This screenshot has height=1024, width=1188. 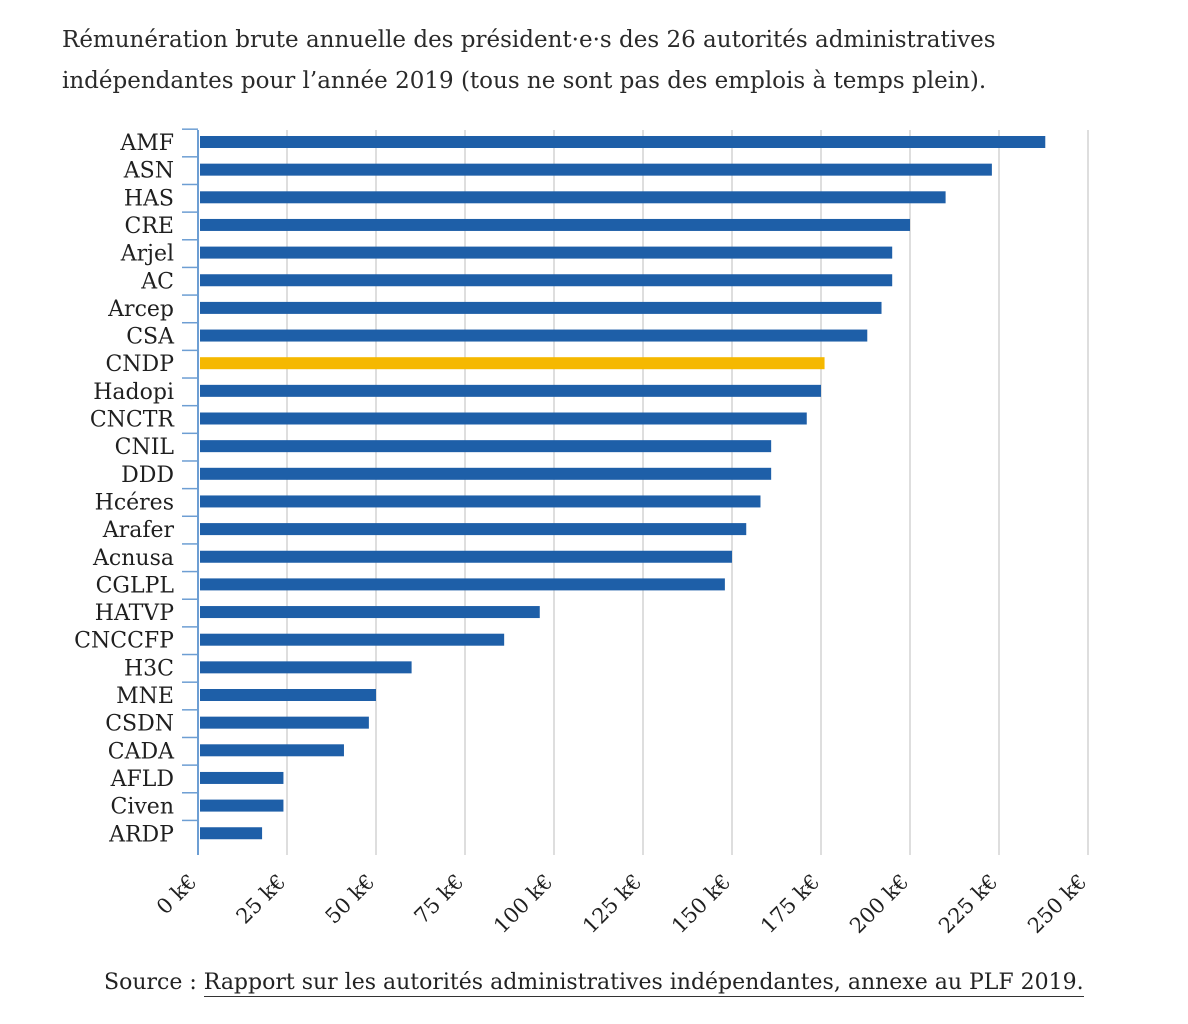 What do you see at coordinates (612, 904) in the screenshot?
I see `x-tick-label: 125 k€` at bounding box center [612, 904].